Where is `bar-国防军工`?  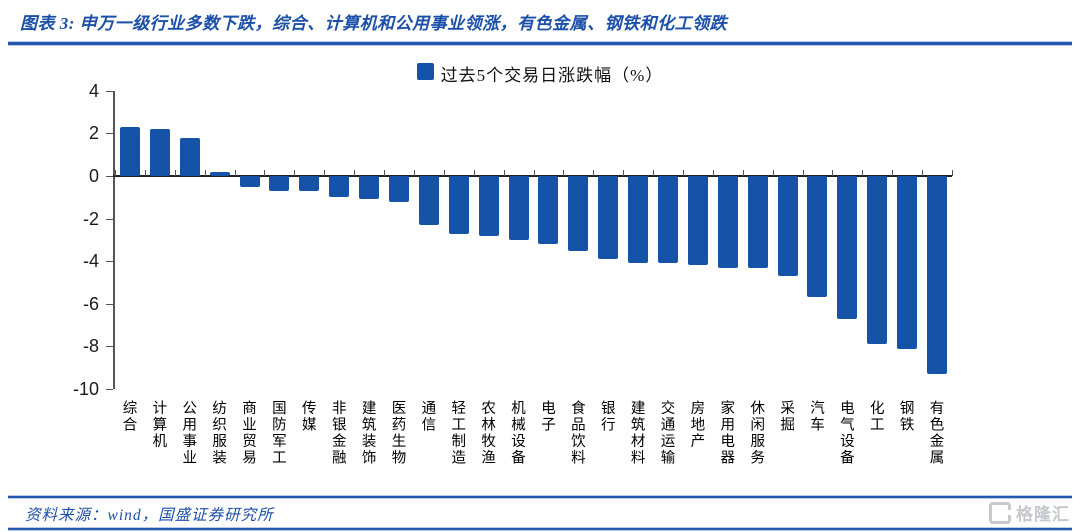
bar-国防军工 is located at coordinates (279, 183).